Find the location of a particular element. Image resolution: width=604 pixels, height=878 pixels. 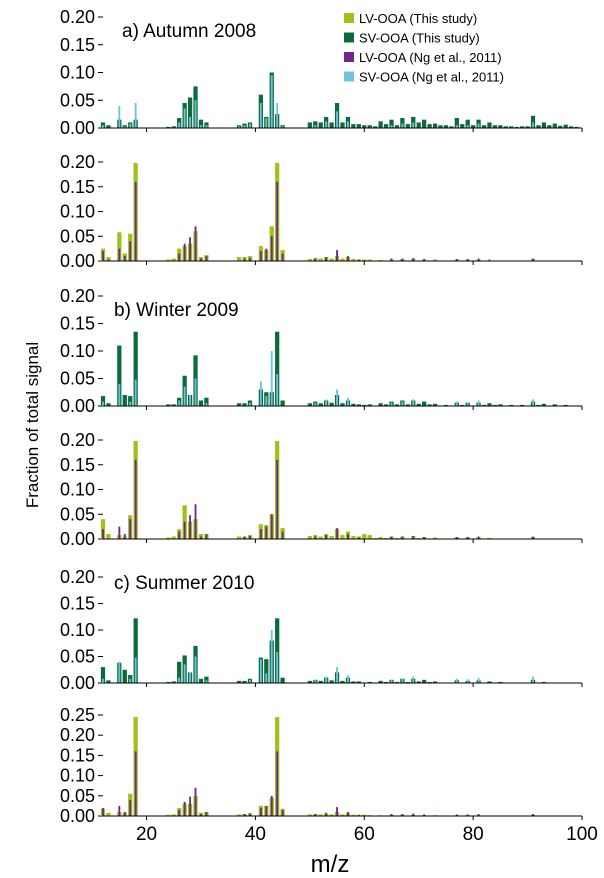

y-tick-label: 0.15 is located at coordinates (77, 604).